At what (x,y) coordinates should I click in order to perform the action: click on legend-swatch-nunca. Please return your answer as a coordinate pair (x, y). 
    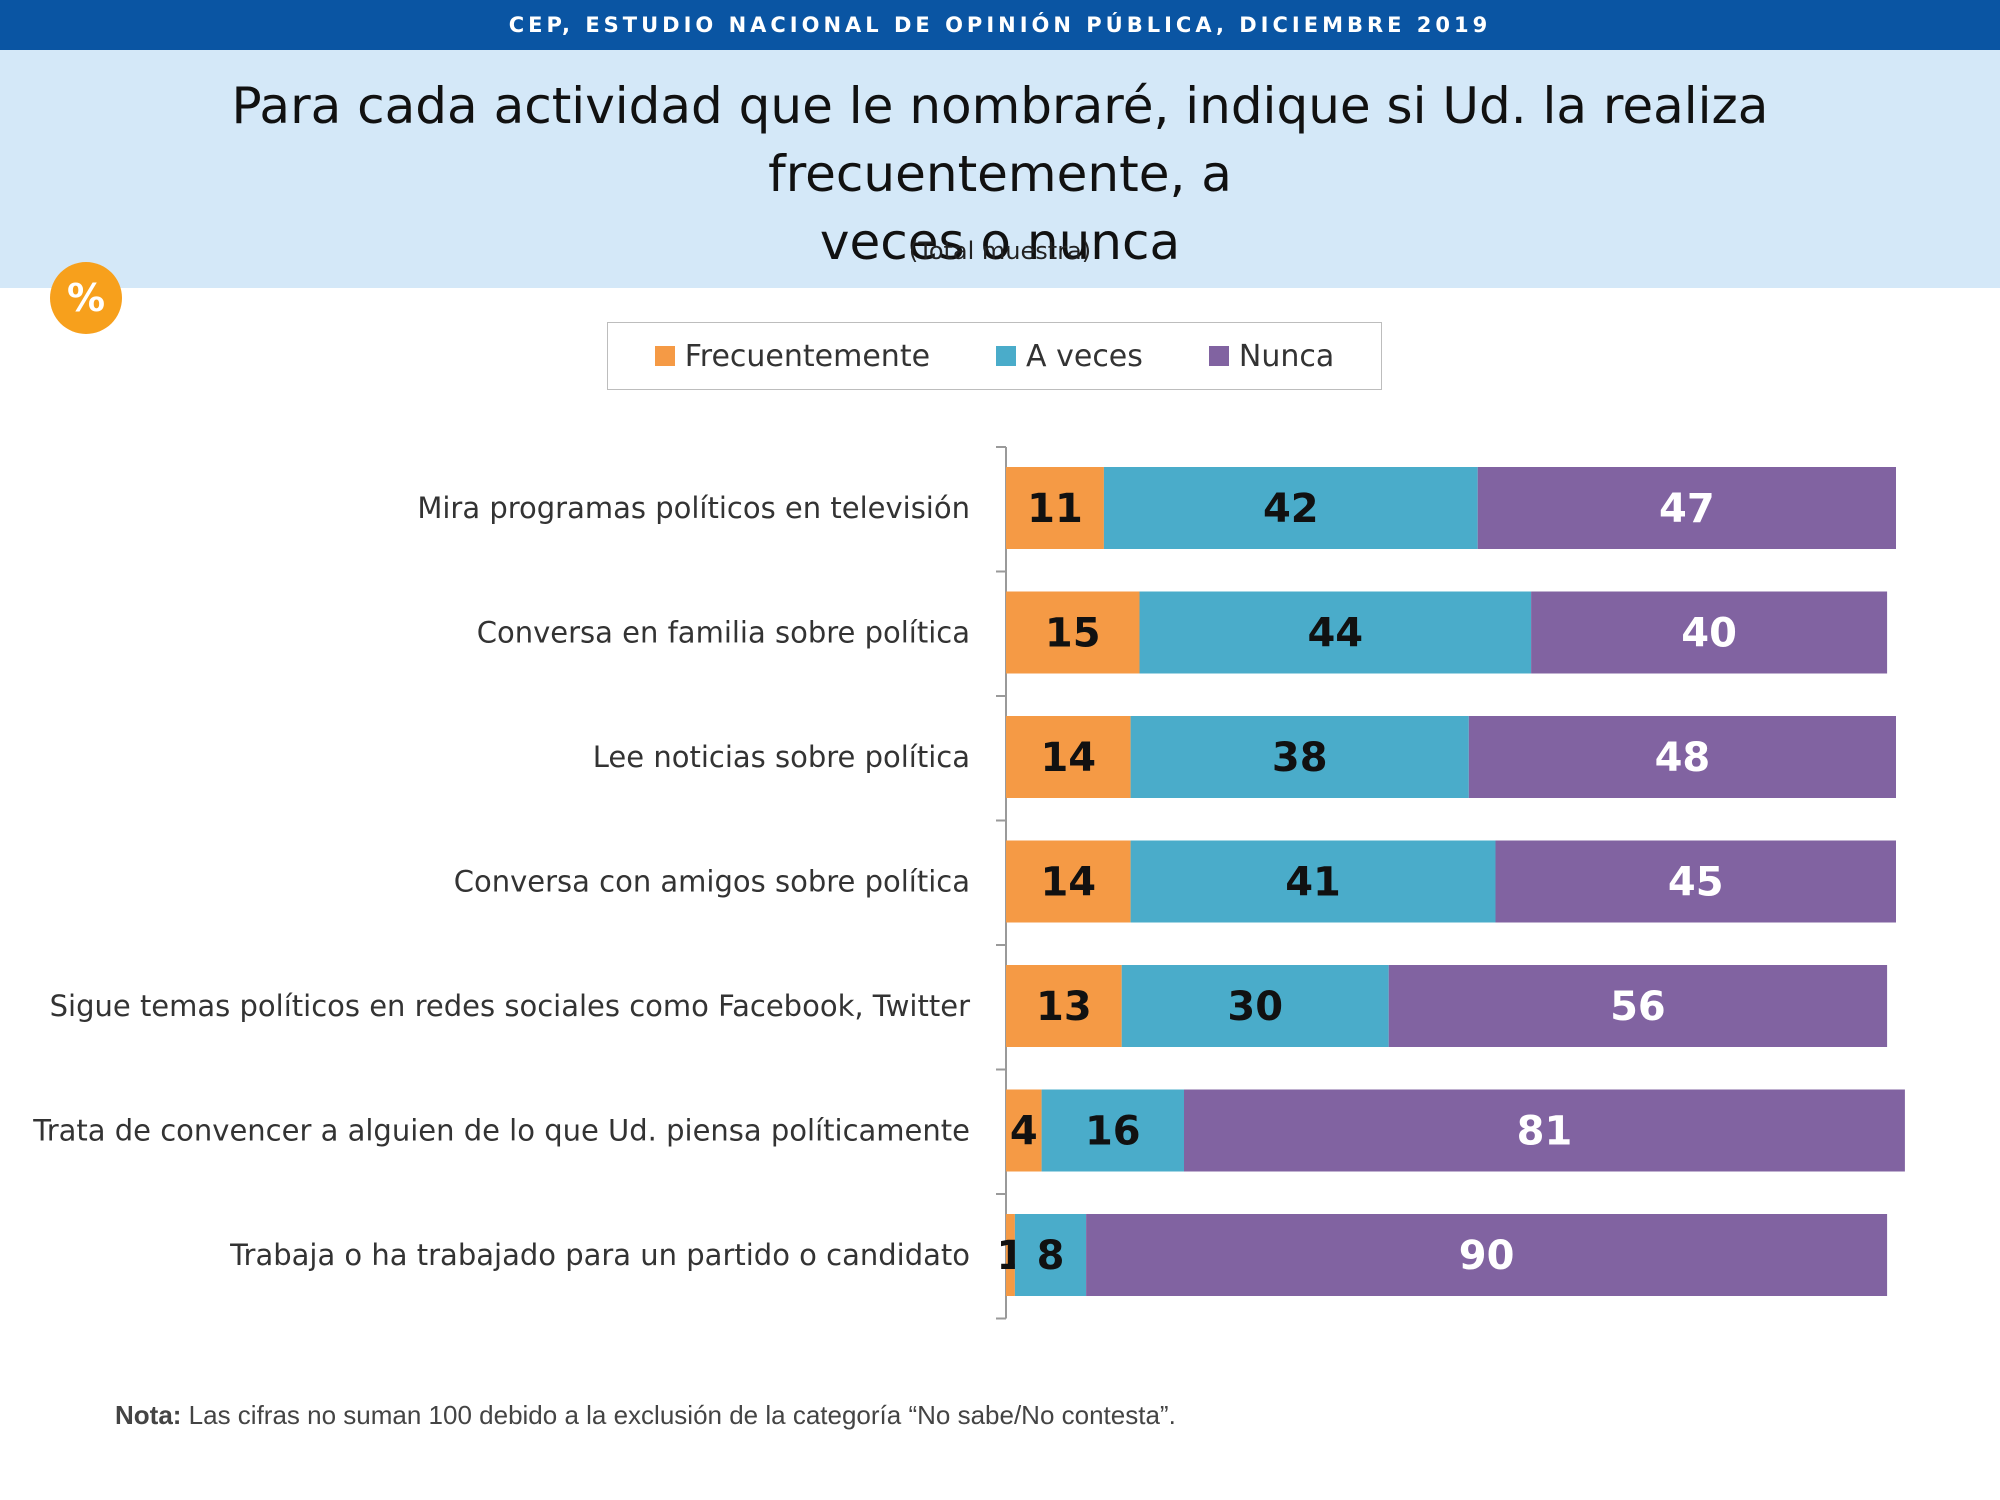
    Looking at the image, I should click on (1218, 356).